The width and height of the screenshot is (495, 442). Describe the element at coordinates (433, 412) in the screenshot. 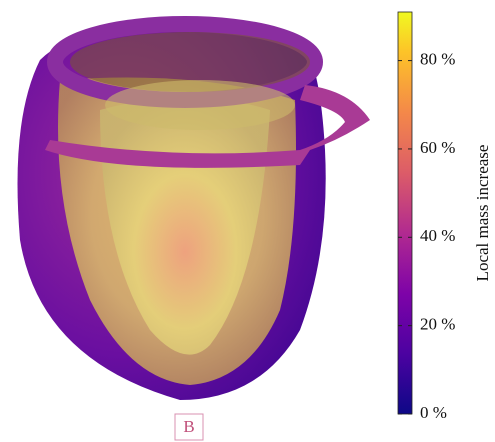

I see `tick-label: 0 %` at that location.